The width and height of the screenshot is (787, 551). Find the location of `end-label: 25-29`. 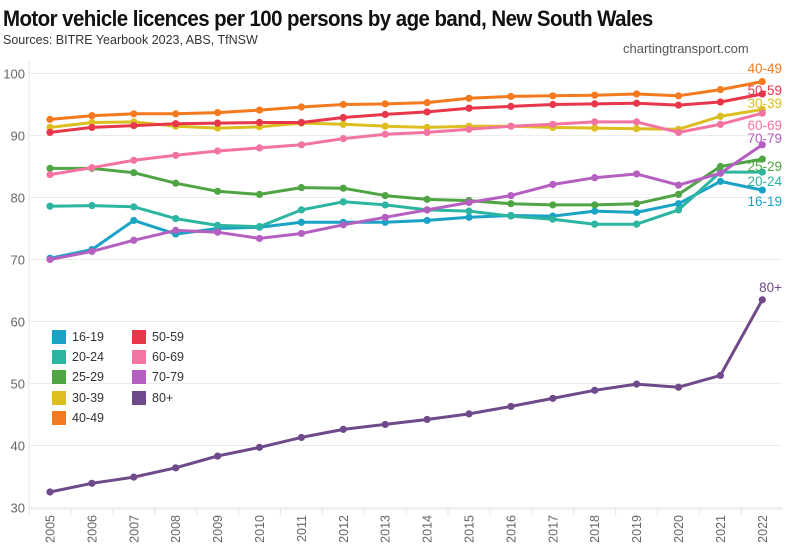

end-label: 25-29 is located at coordinates (764, 166).